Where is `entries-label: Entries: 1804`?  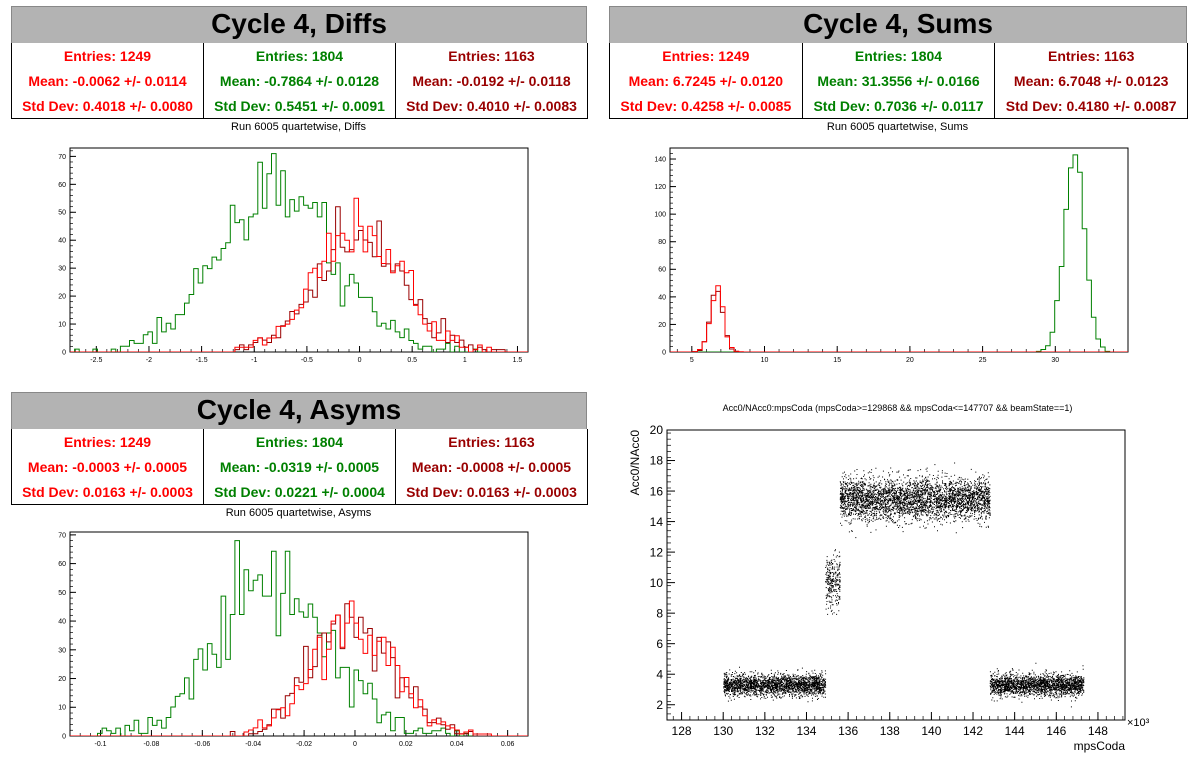
entries-label: Entries: 1804 is located at coordinates (299, 55).